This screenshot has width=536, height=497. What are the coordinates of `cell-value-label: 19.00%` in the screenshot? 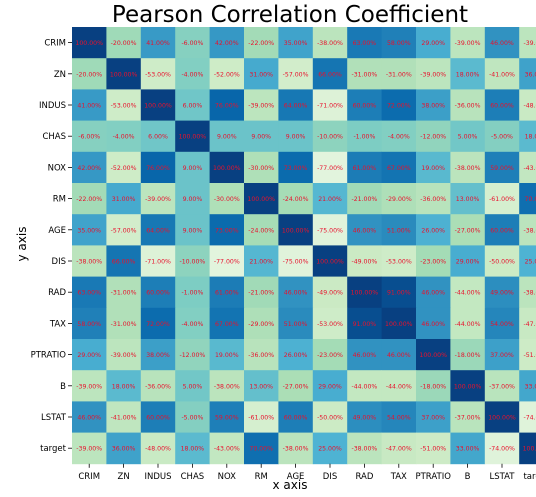 It's located at (433, 168).